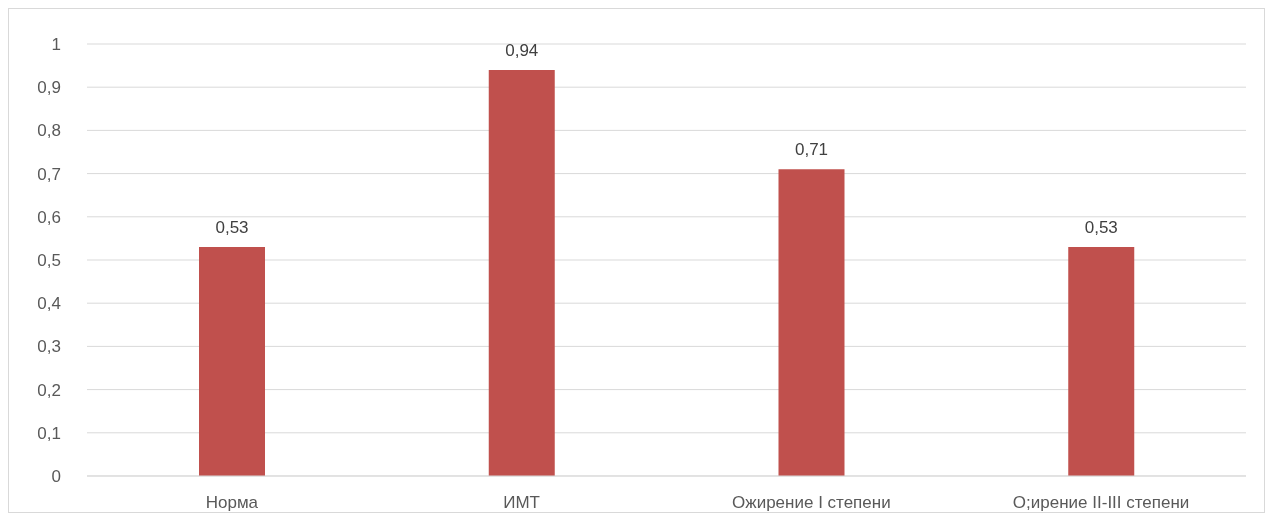  I want to click on y-tick-label: 0,5, so click(49, 261).